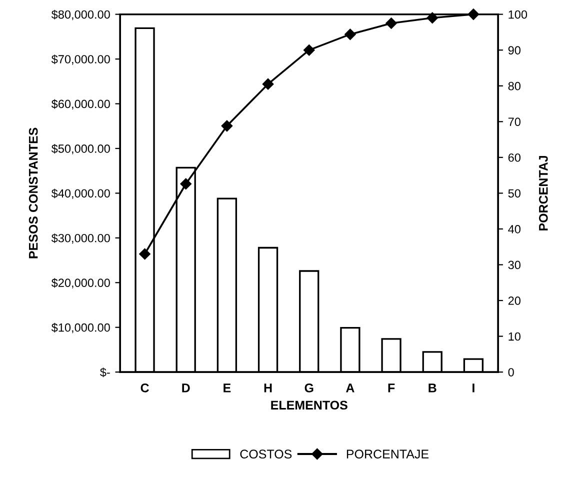 This screenshot has width=586, height=477. I want to click on y-tick-label: $10,000.00, so click(80, 328).